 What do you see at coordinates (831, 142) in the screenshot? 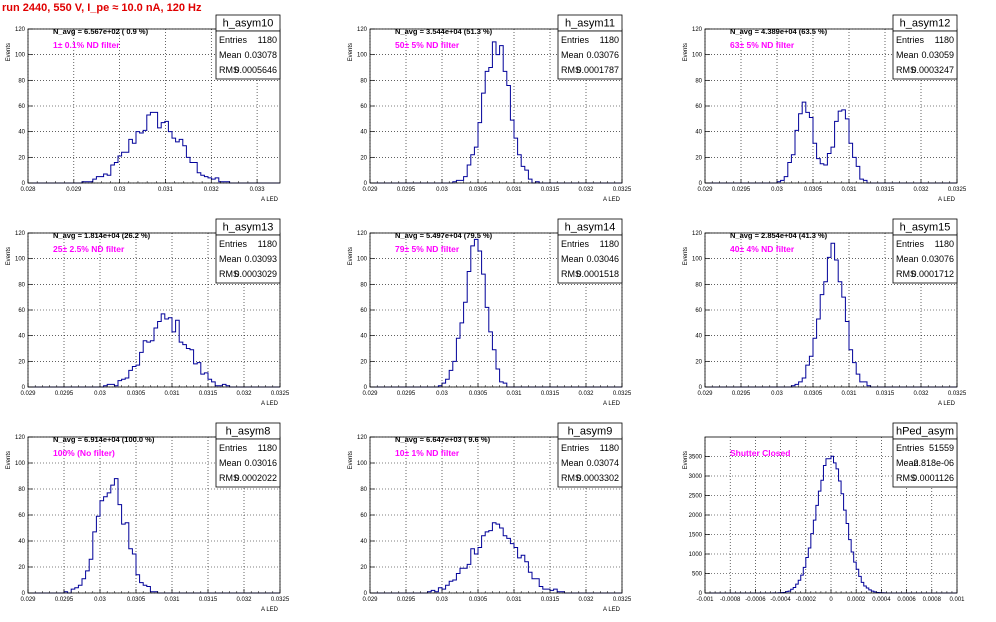
I see `histogram-line` at bounding box center [831, 142].